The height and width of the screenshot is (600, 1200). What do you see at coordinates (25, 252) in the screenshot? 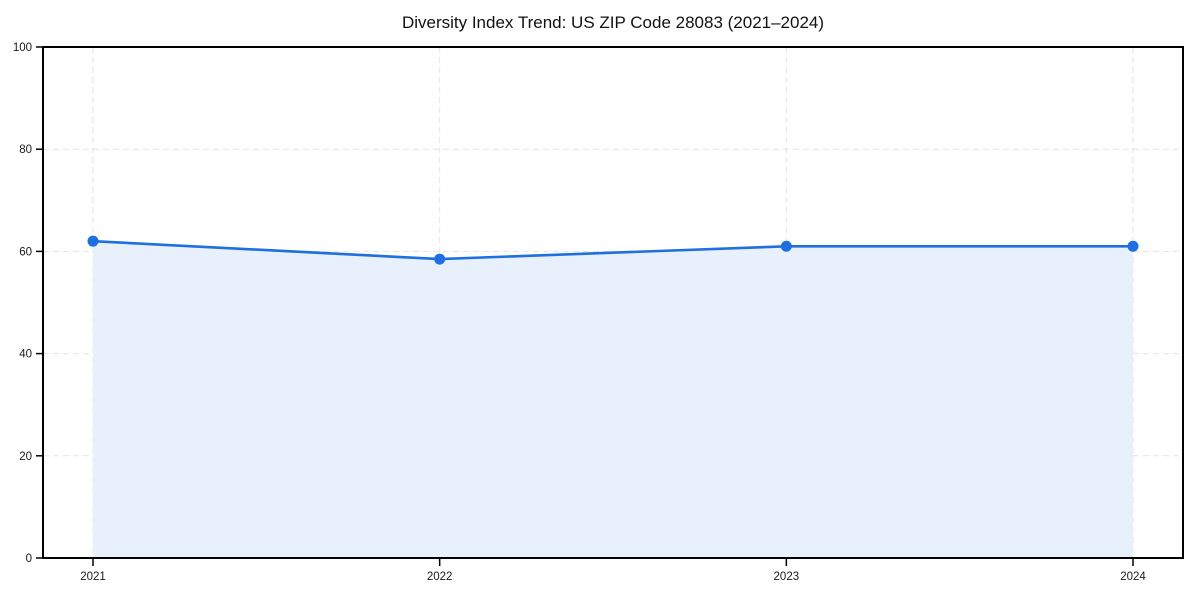
I see `y-tick-label-60: 60` at bounding box center [25, 252].